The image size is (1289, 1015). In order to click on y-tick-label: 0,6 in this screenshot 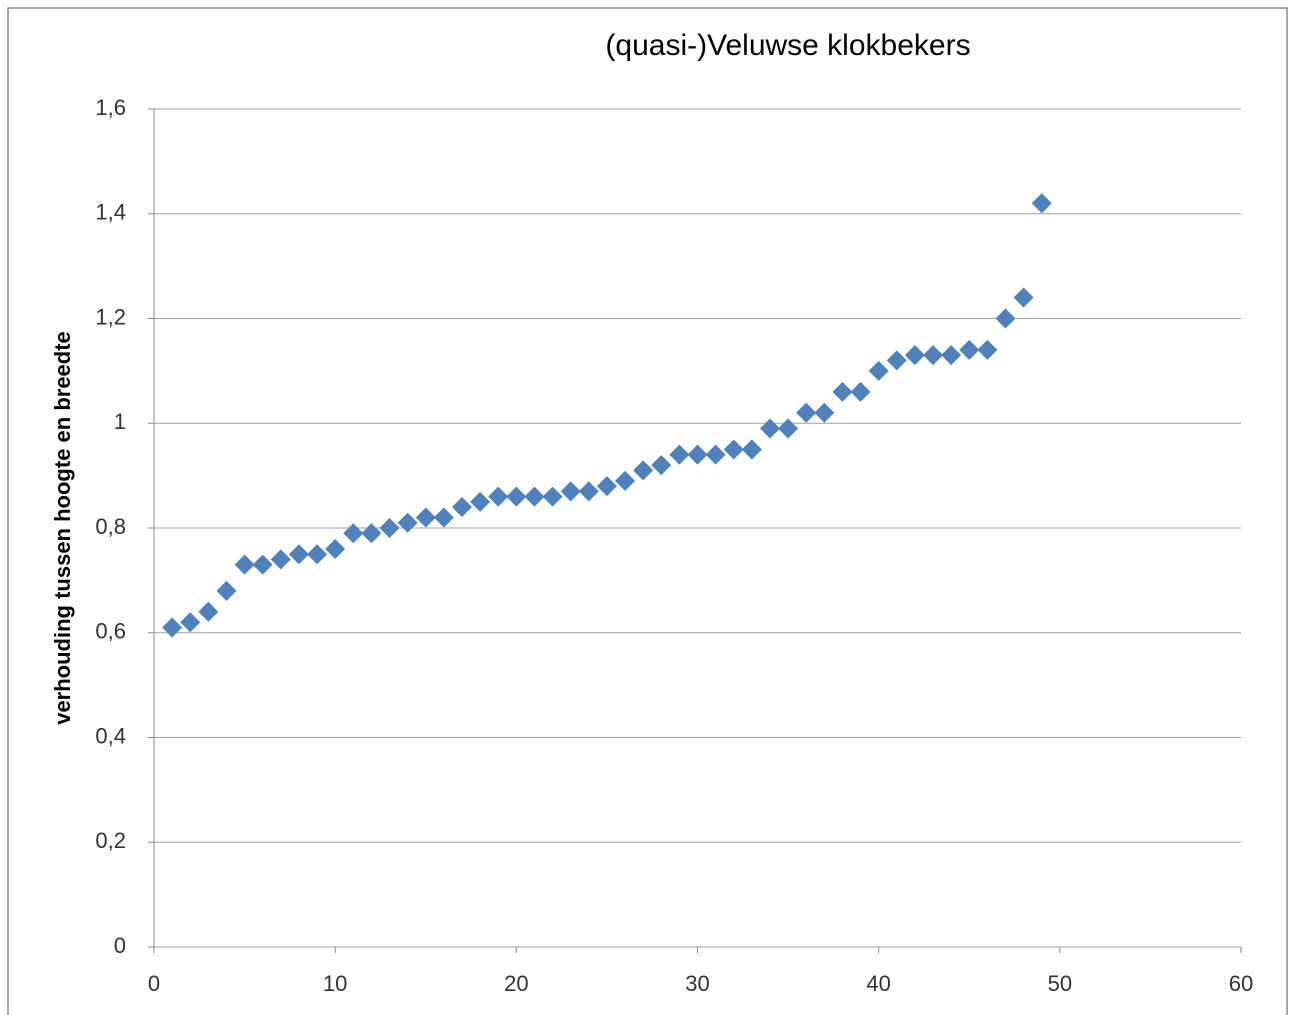, I will do `click(110, 631)`.